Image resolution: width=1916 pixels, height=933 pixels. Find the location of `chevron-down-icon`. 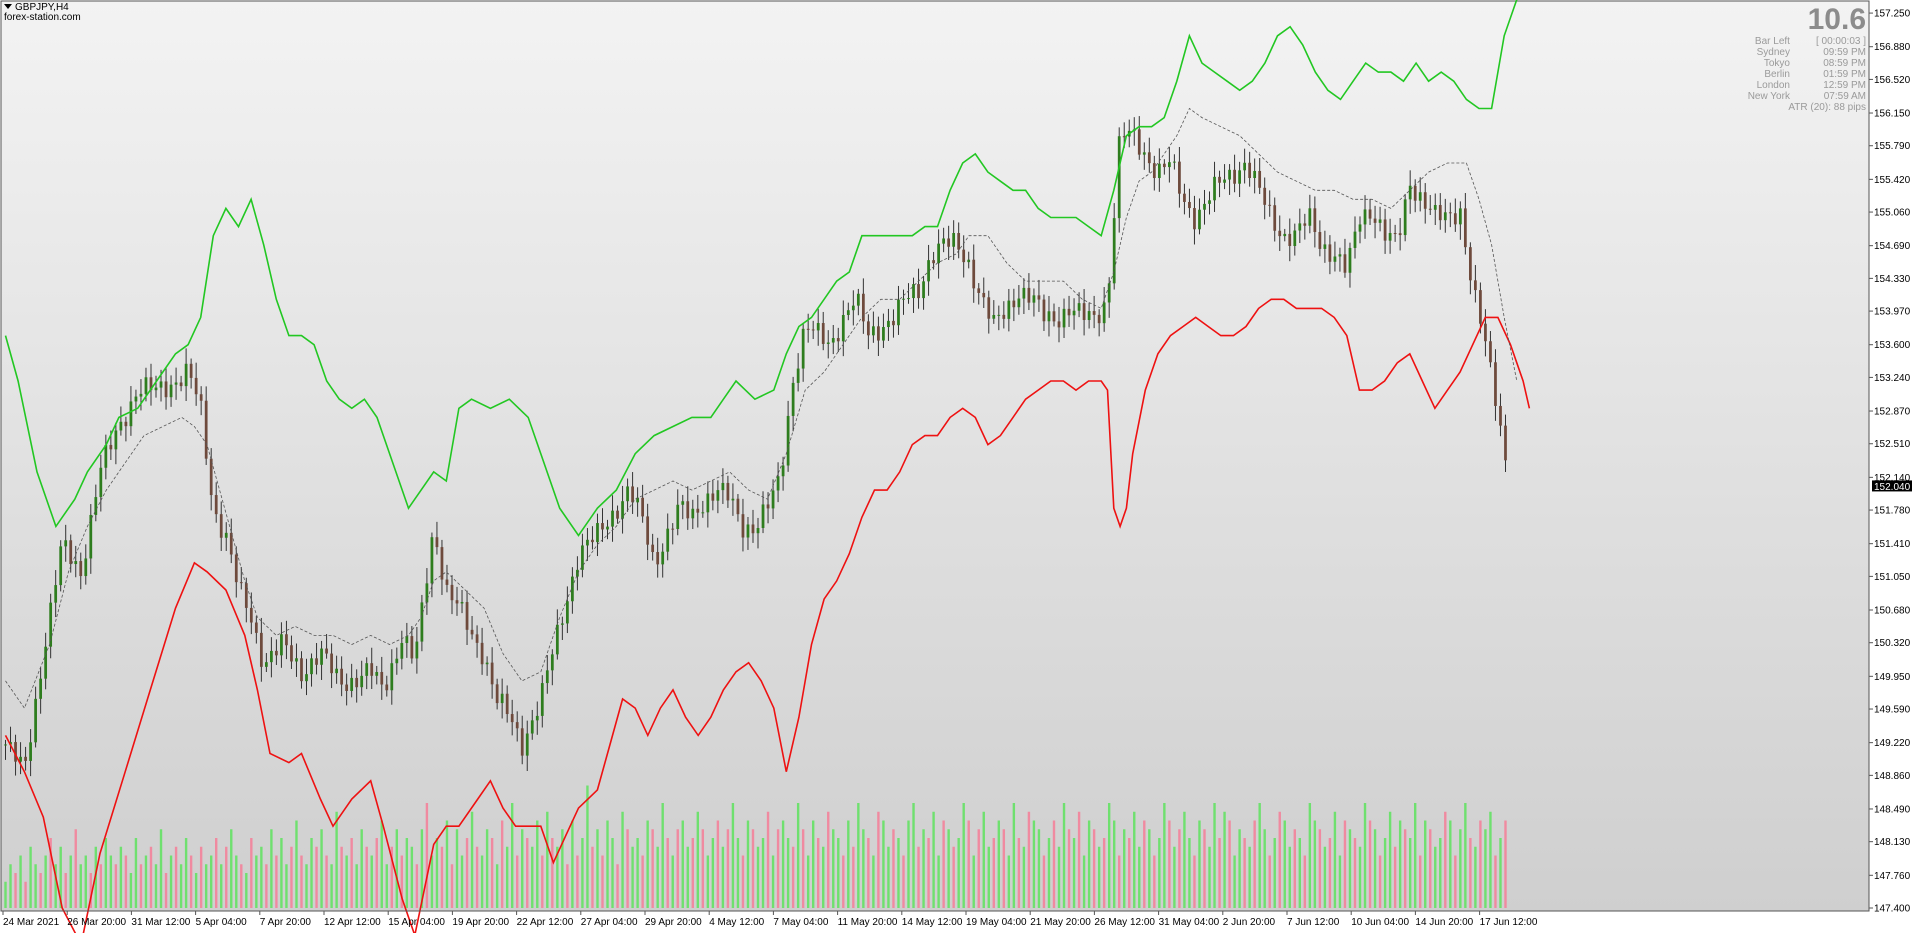

chevron-down-icon is located at coordinates (8, 6).